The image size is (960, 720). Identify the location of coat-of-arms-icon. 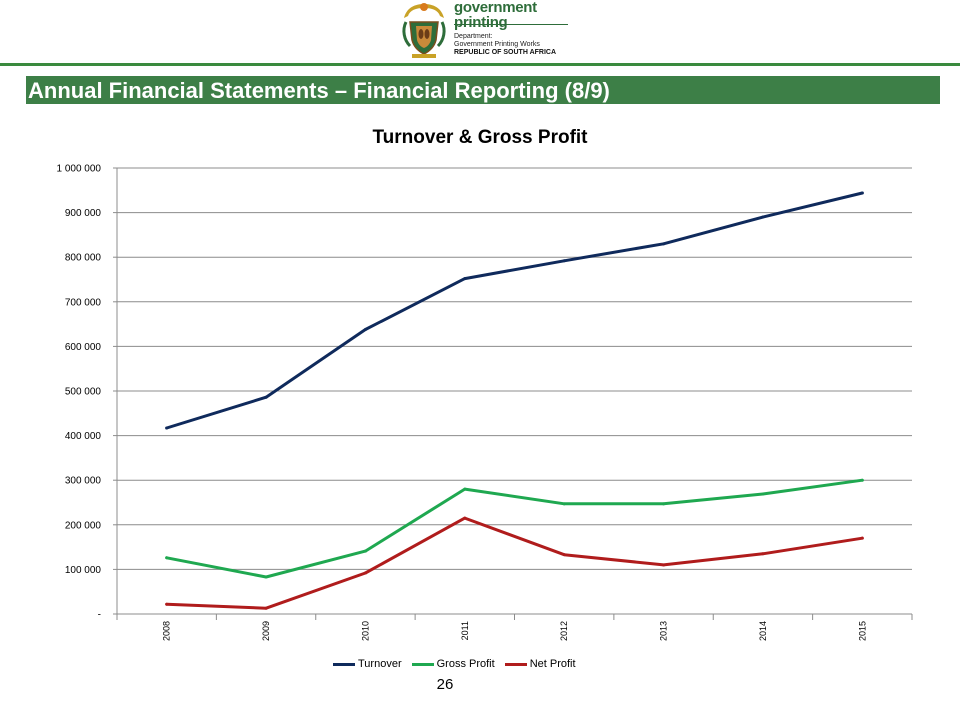
(424, 30).